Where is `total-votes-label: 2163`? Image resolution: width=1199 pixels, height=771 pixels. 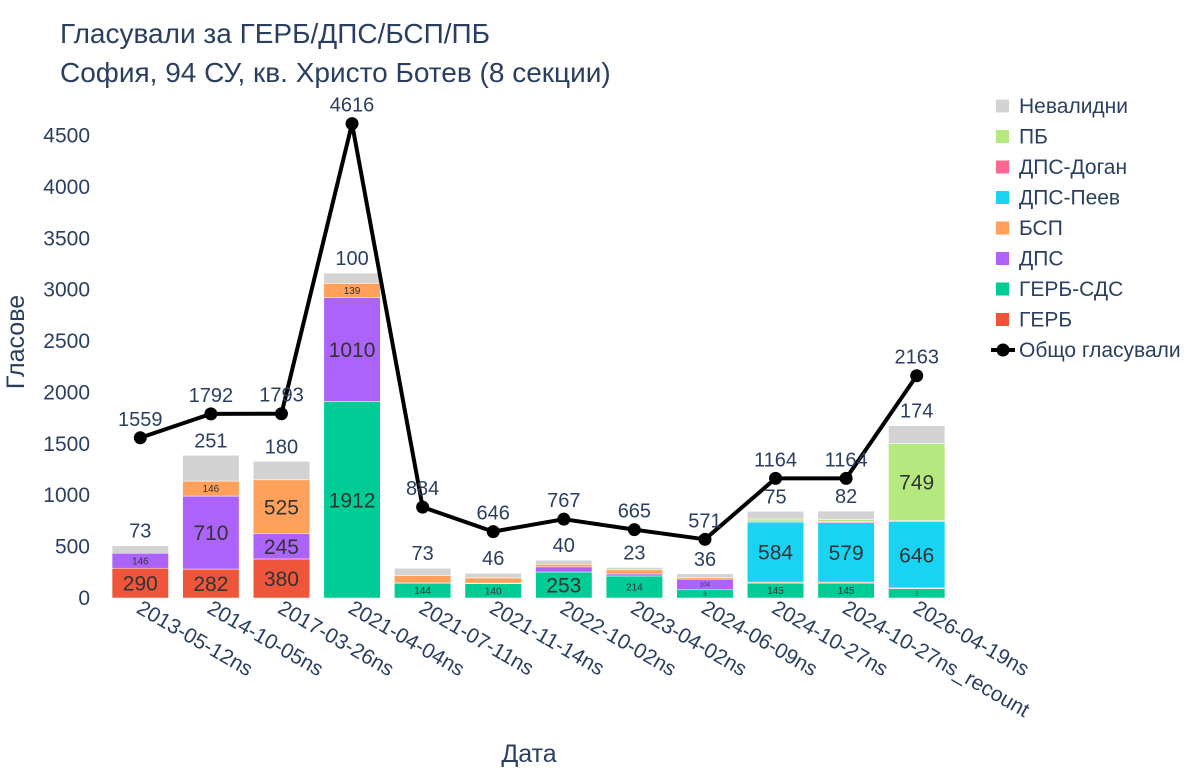
total-votes-label: 2163 is located at coordinates (916, 358).